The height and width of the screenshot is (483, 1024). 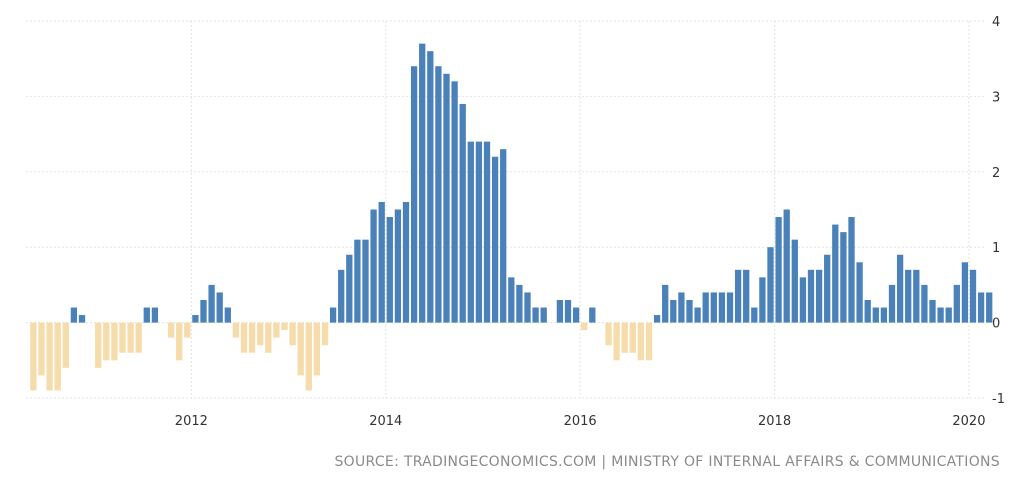 I want to click on y-tick-label: 3, so click(x=996, y=97).